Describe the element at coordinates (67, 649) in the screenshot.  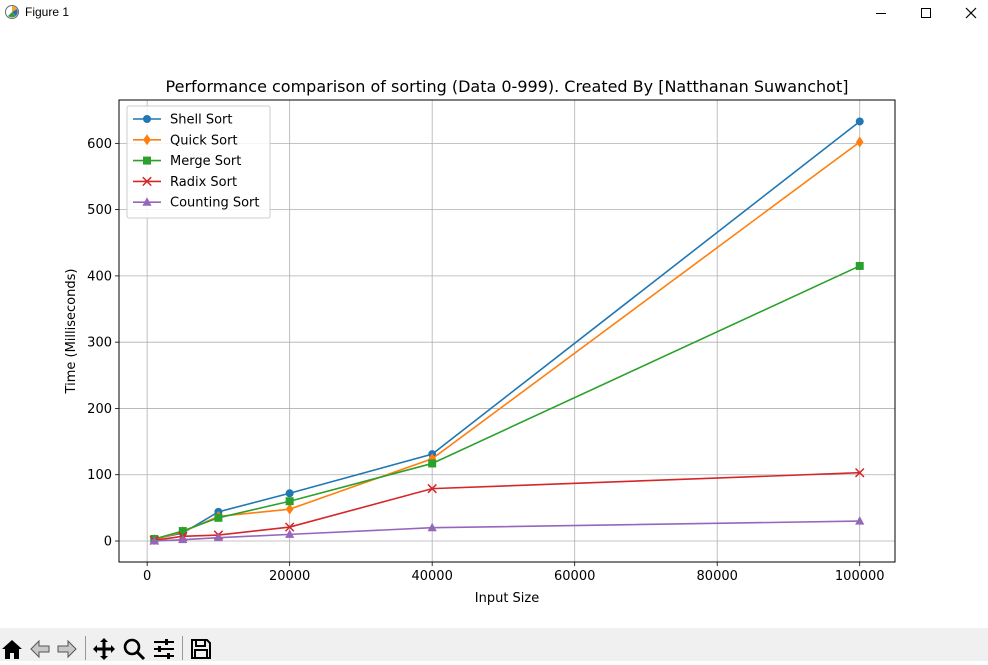
I see `forward-arrow-icon` at that location.